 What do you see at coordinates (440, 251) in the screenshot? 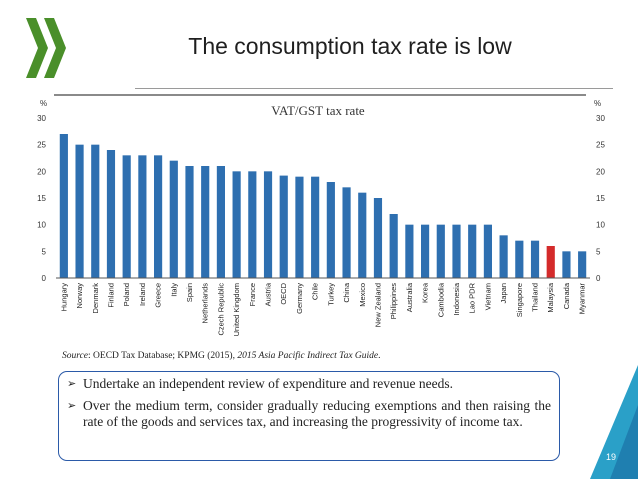
I see `bar-cambodia` at bounding box center [440, 251].